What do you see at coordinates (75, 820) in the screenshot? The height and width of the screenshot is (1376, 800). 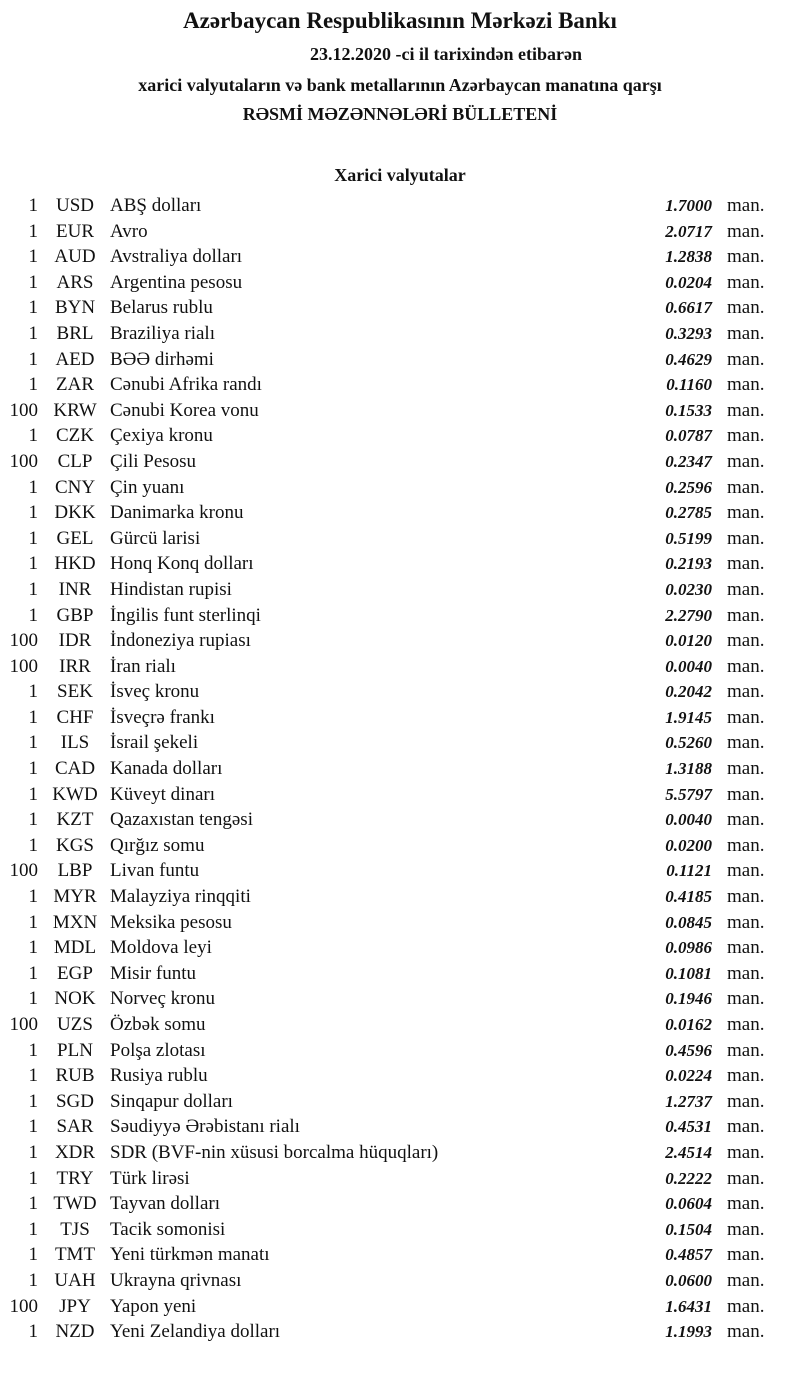 I see `currency-code: KZT` at bounding box center [75, 820].